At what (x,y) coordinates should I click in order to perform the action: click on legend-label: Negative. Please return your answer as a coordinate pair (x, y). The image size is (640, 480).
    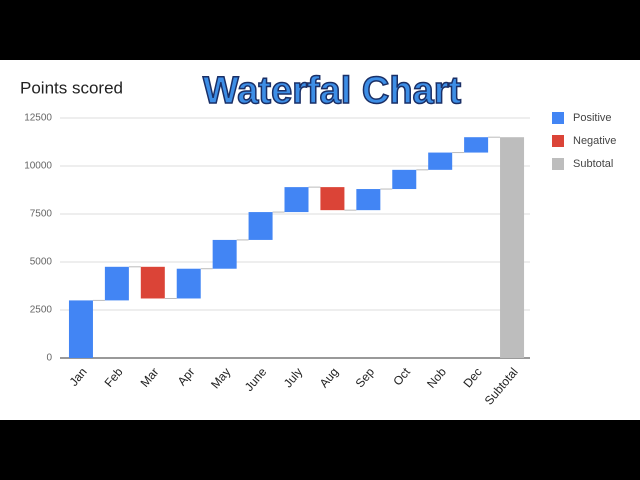
    Looking at the image, I should click on (594, 141).